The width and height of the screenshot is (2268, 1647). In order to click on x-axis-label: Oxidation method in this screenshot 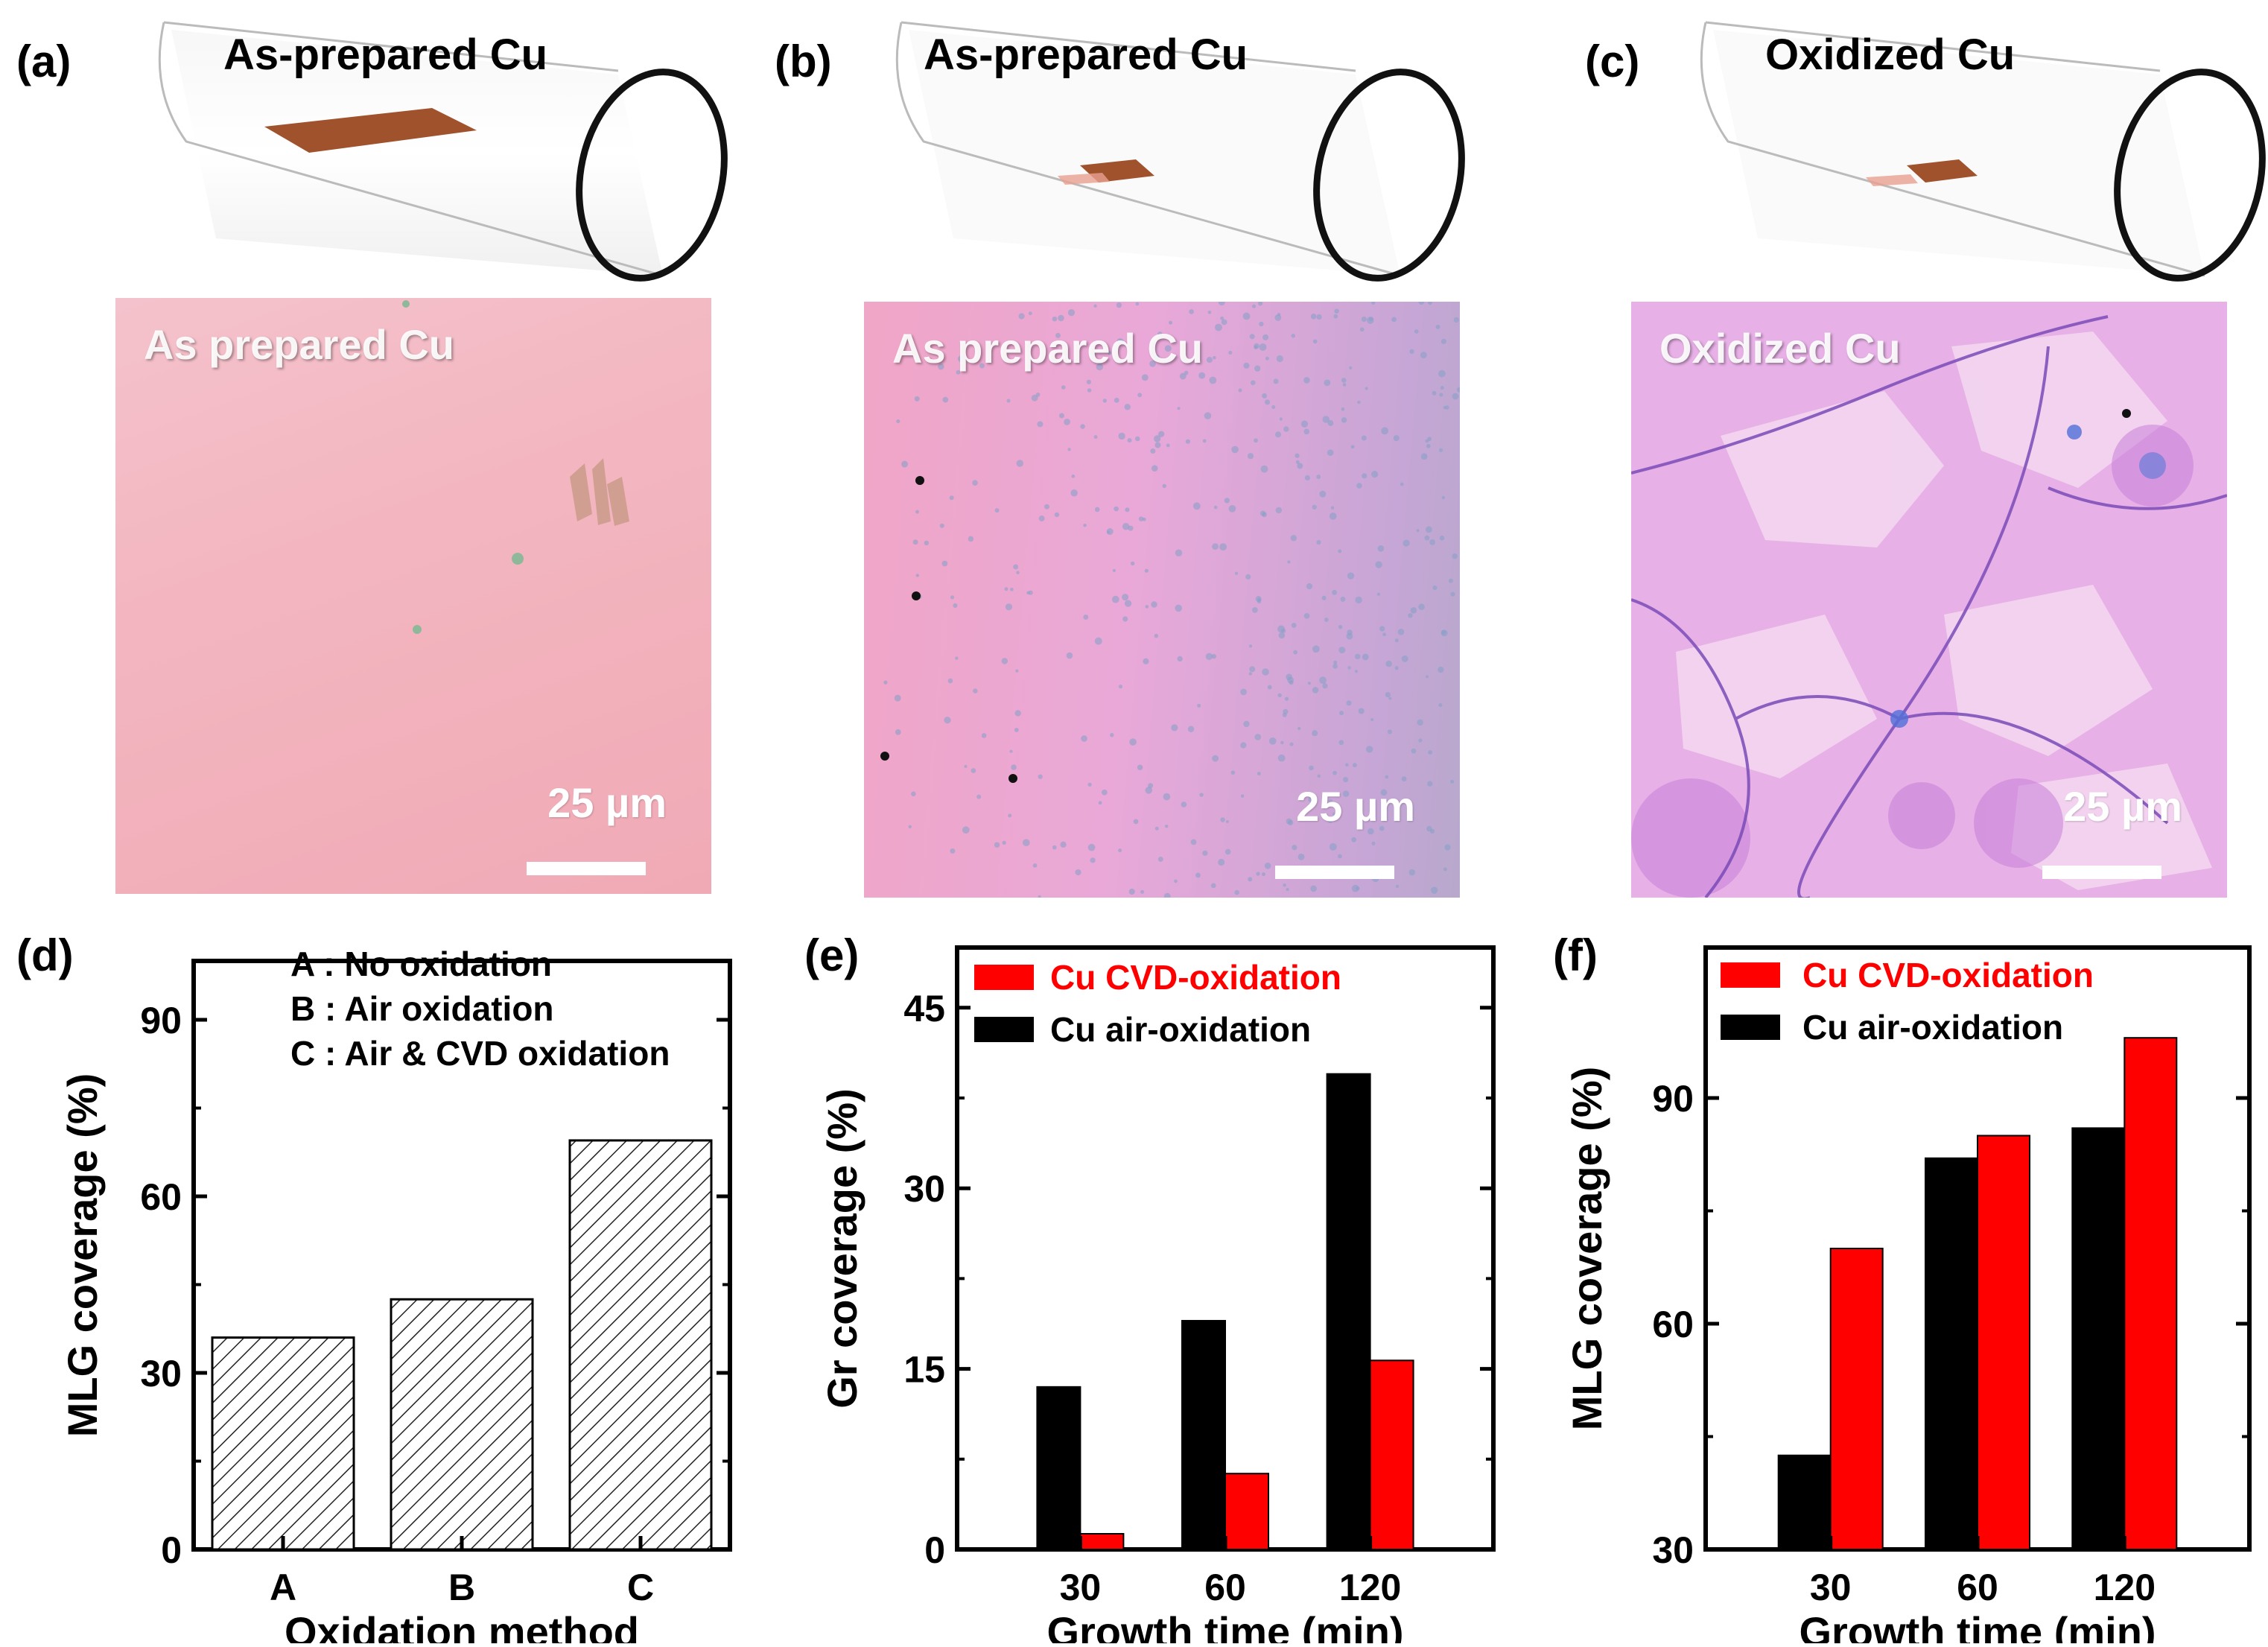, I will do `click(462, 1626)`.